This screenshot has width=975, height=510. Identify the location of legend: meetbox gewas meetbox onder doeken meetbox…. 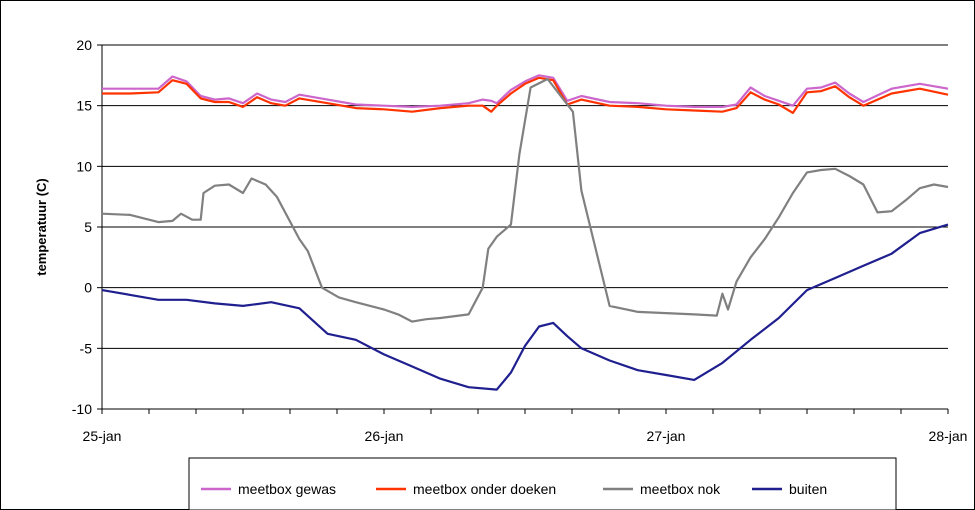
(542, 483).